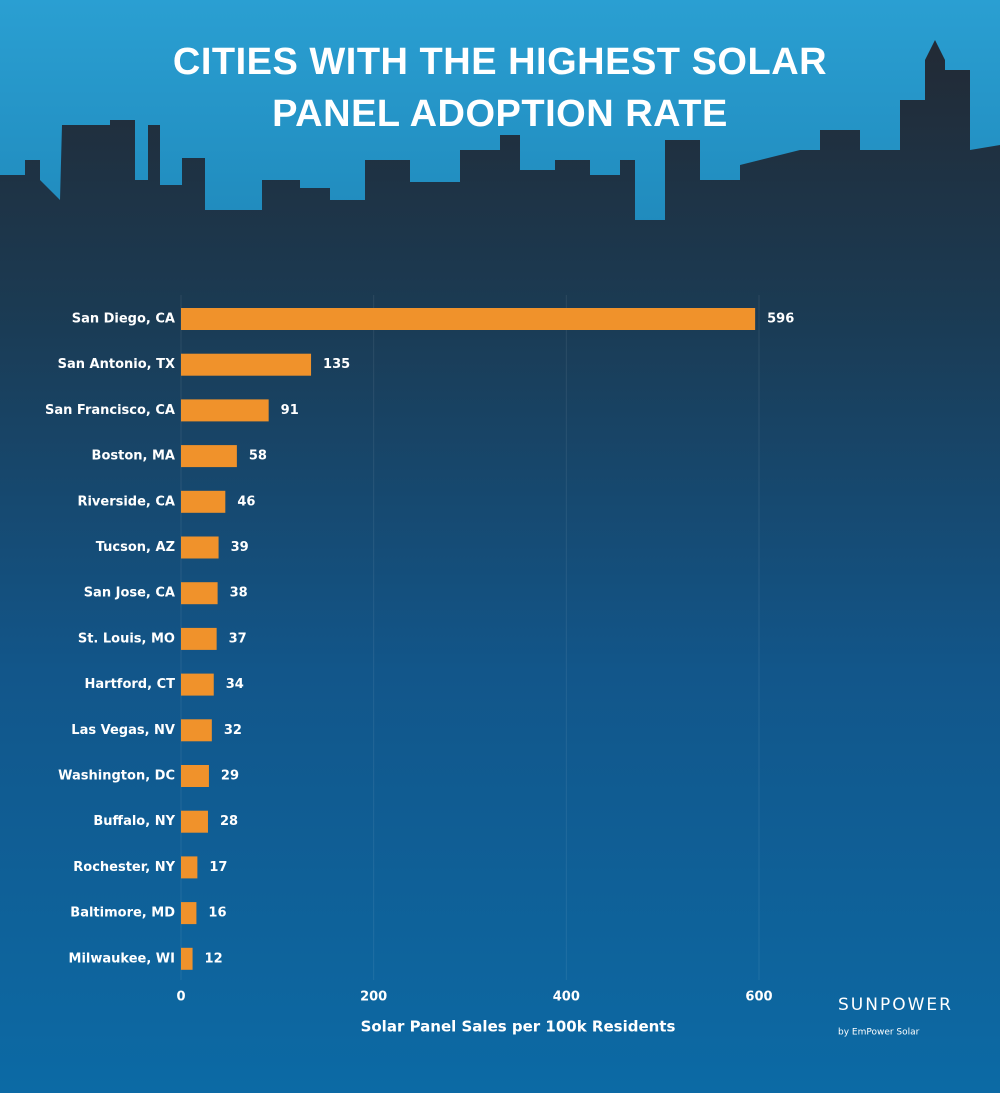 The width and height of the screenshot is (1000, 1093). Describe the element at coordinates (130, 684) in the screenshot. I see `y-tick-label: Hartford, CT` at that location.